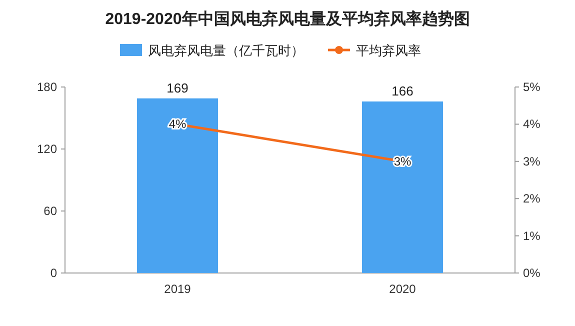 The height and width of the screenshot is (326, 575). What do you see at coordinates (47, 149) in the screenshot?
I see `y-tick-label: 120` at bounding box center [47, 149].